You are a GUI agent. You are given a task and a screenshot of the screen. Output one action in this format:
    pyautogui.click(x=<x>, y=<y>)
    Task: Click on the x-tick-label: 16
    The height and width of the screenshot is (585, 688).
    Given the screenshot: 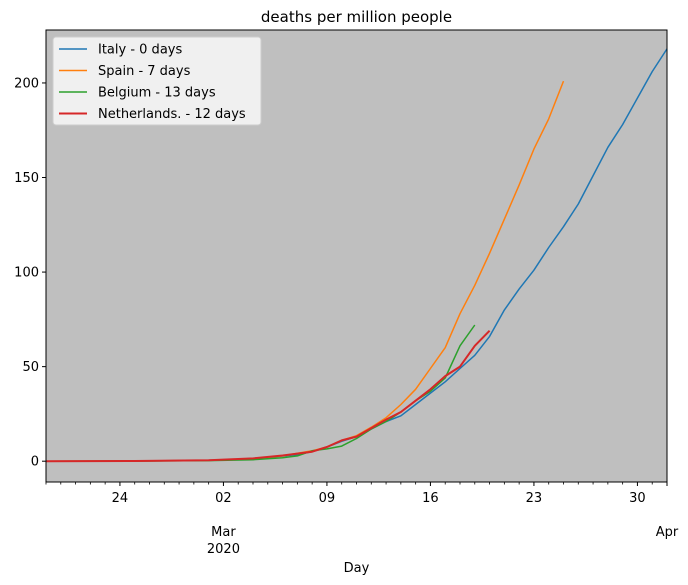 What is the action you would take?
    pyautogui.click(x=430, y=498)
    